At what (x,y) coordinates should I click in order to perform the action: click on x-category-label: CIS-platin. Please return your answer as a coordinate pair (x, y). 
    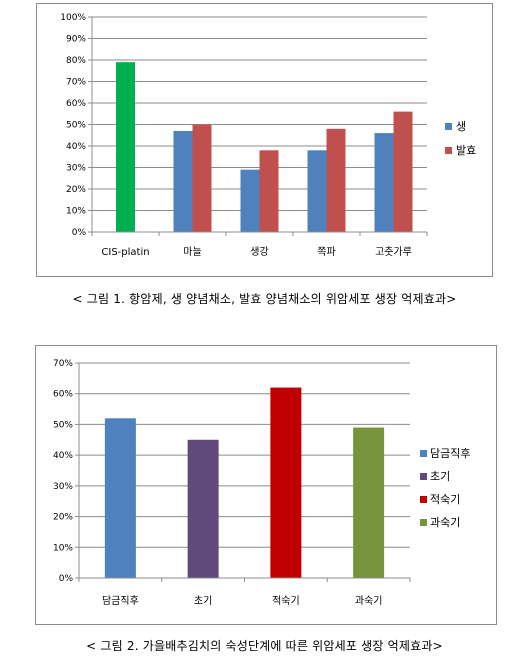
    Looking at the image, I should click on (125, 252).